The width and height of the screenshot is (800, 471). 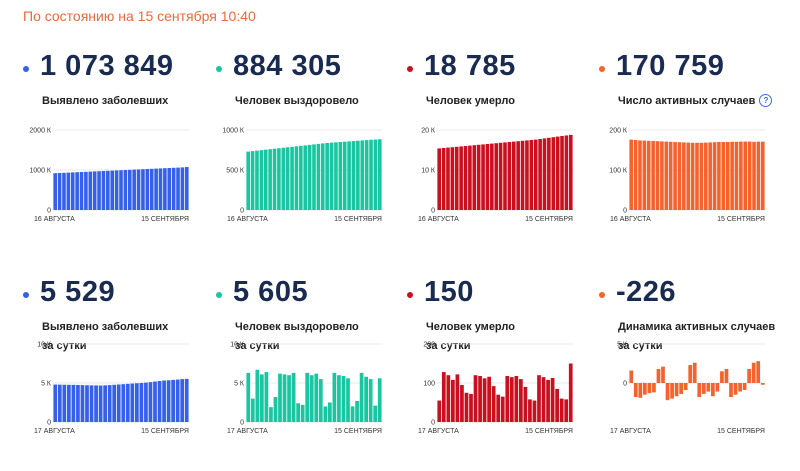 What do you see at coordinates (429, 384) in the screenshot?
I see `y-tick-label: 100` at bounding box center [429, 384].